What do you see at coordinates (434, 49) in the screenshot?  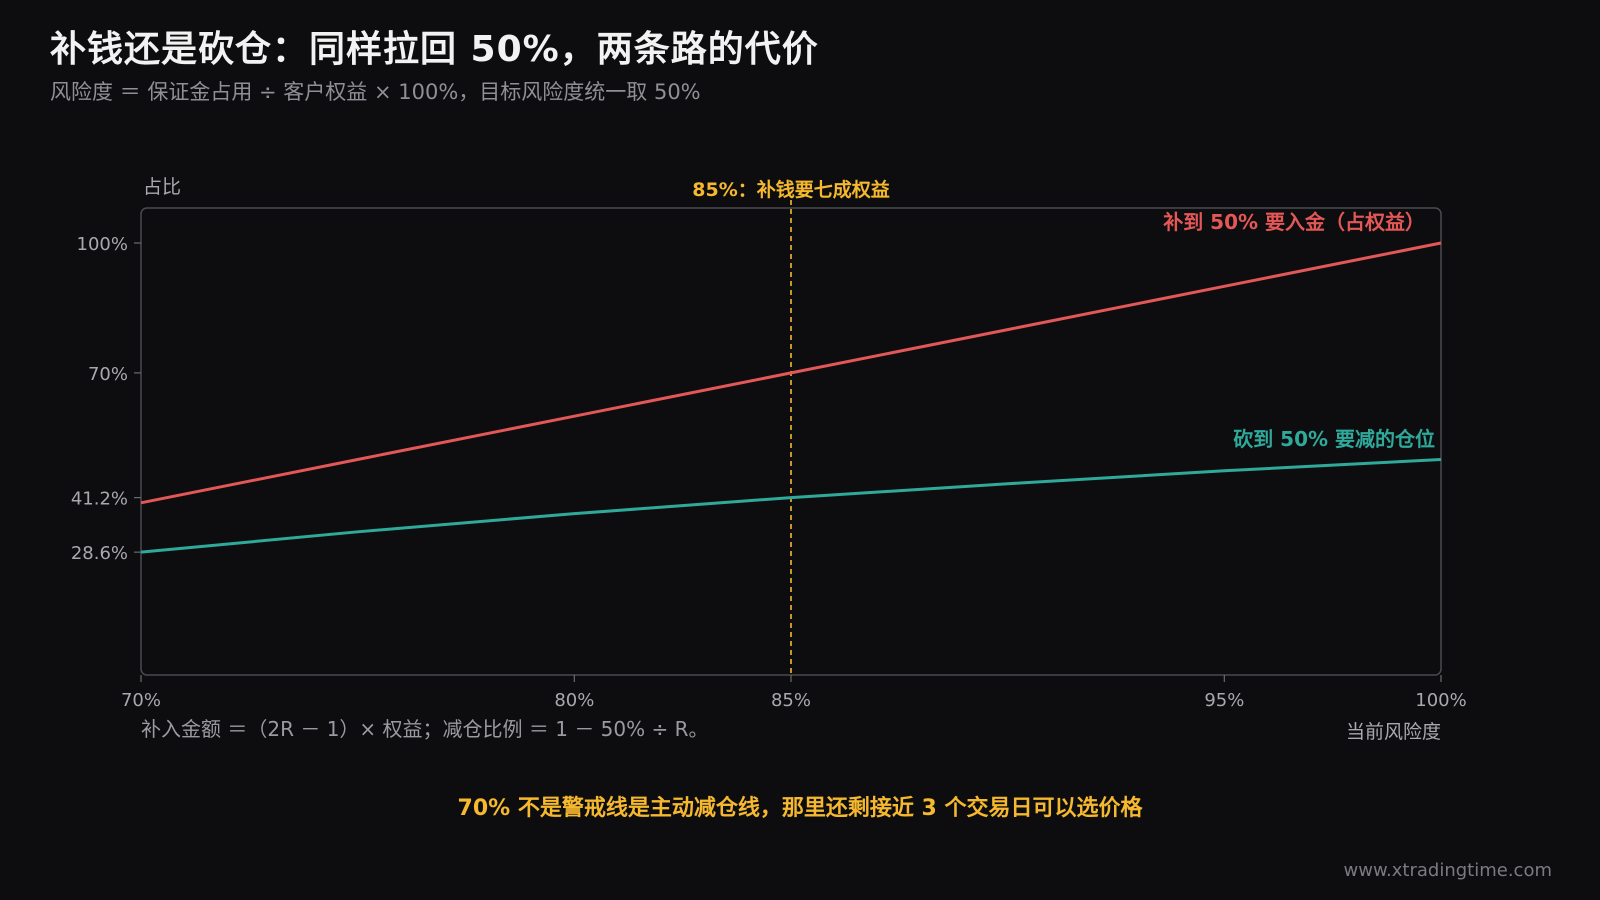 I see `page-title: 补钱还是砍仓：同样拉回 50%，两条路的代价` at bounding box center [434, 49].